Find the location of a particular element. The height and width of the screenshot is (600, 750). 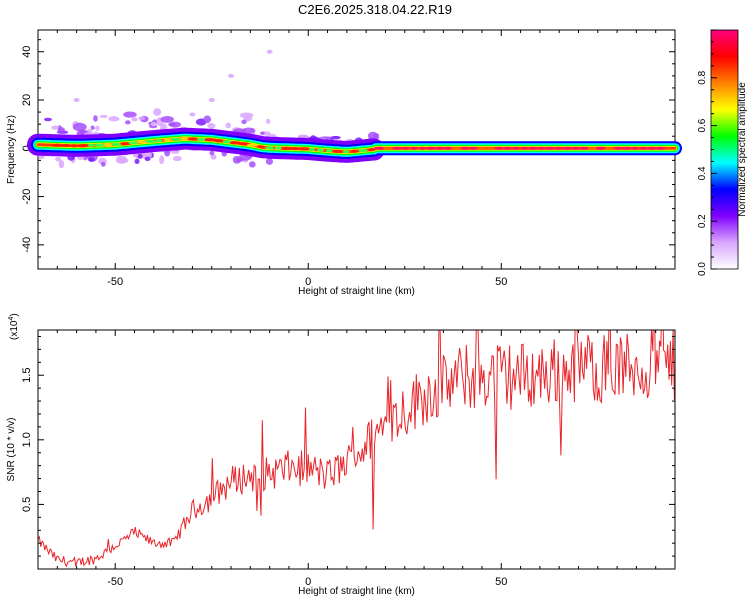

y-tick-label: 20 is located at coordinates (27, 100).